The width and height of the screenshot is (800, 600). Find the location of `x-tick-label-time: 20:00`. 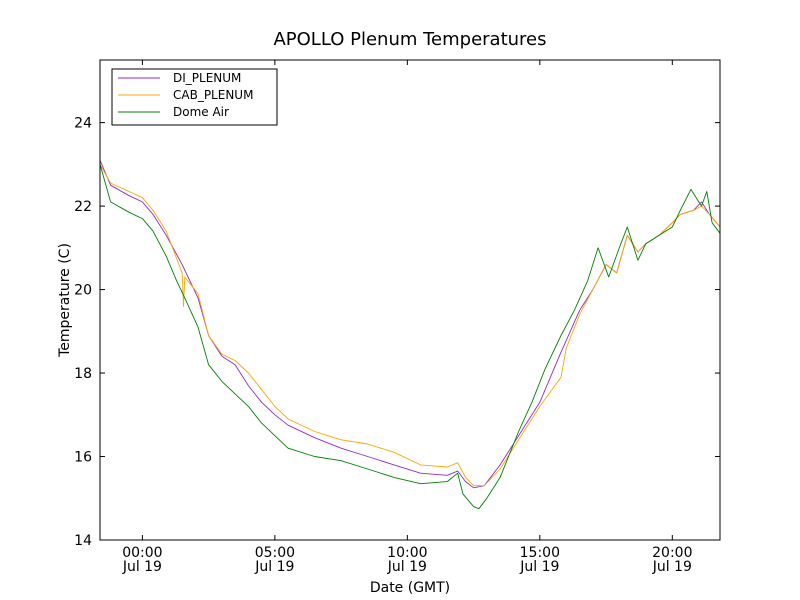

x-tick-label-time: 20:00 is located at coordinates (672, 553).